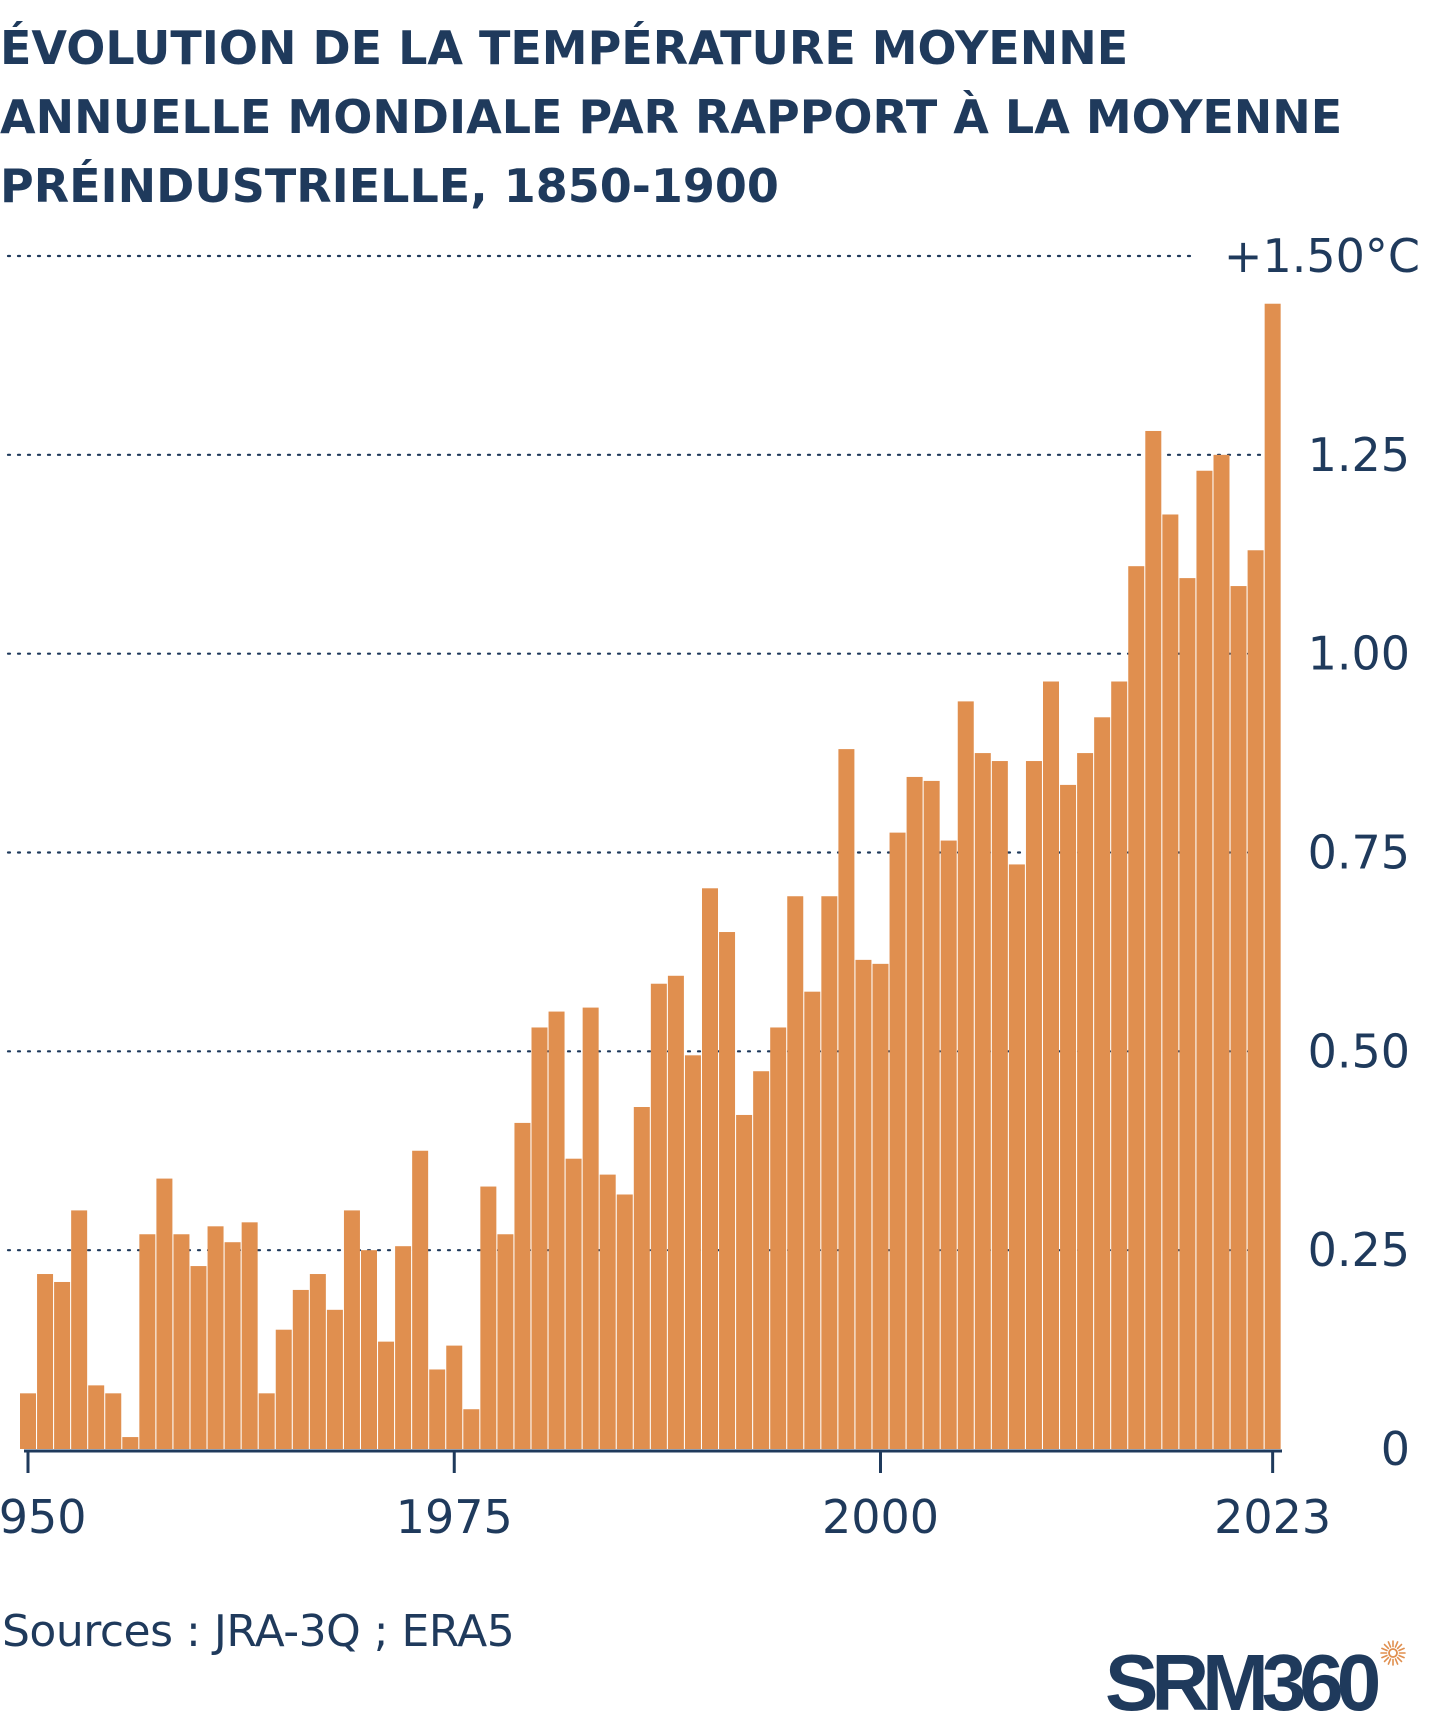 The width and height of the screenshot is (1430, 1734). I want to click on y-tick-labels: +1.50°C 1.25 1.00 0.75 0.50 0.25 0, so click(1322, 852).